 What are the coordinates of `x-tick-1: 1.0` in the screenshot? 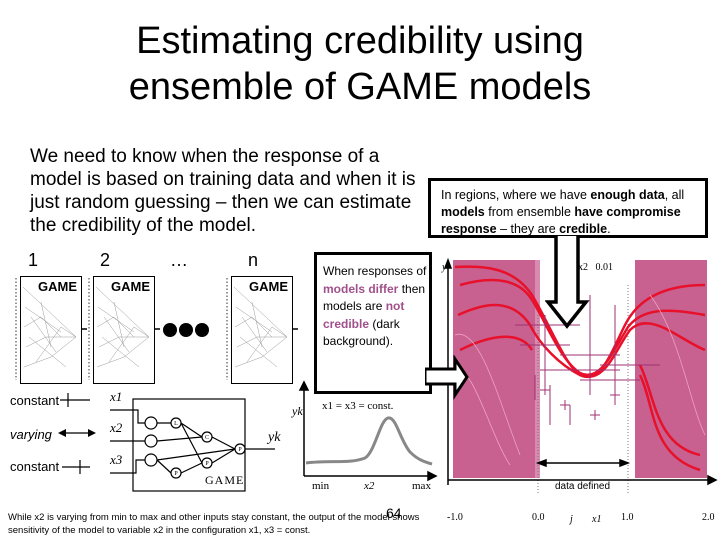 It's located at (627, 517).